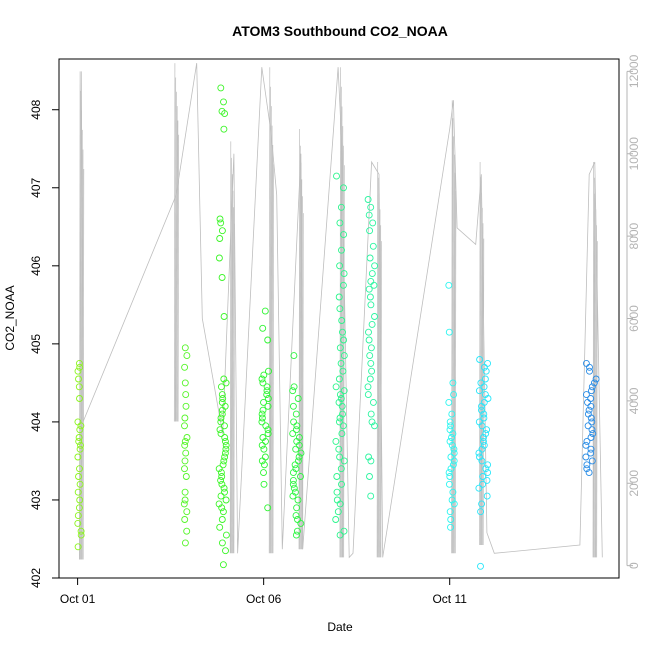  I want to click on chart-title: ATOM3 Southbound CO2_NOAA, so click(340, 31).